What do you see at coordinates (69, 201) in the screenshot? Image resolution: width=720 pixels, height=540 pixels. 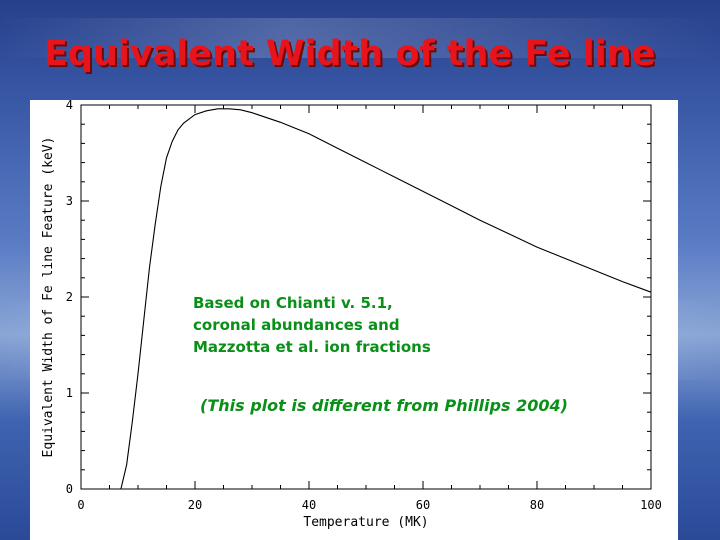 I see `y-tick-label: 3` at bounding box center [69, 201].